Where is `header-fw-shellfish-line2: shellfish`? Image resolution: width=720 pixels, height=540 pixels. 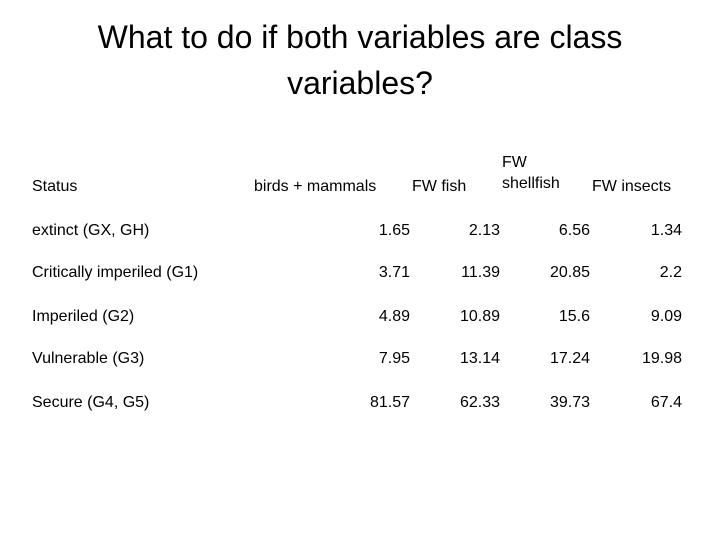 header-fw-shellfish-line2: shellfish is located at coordinates (531, 183).